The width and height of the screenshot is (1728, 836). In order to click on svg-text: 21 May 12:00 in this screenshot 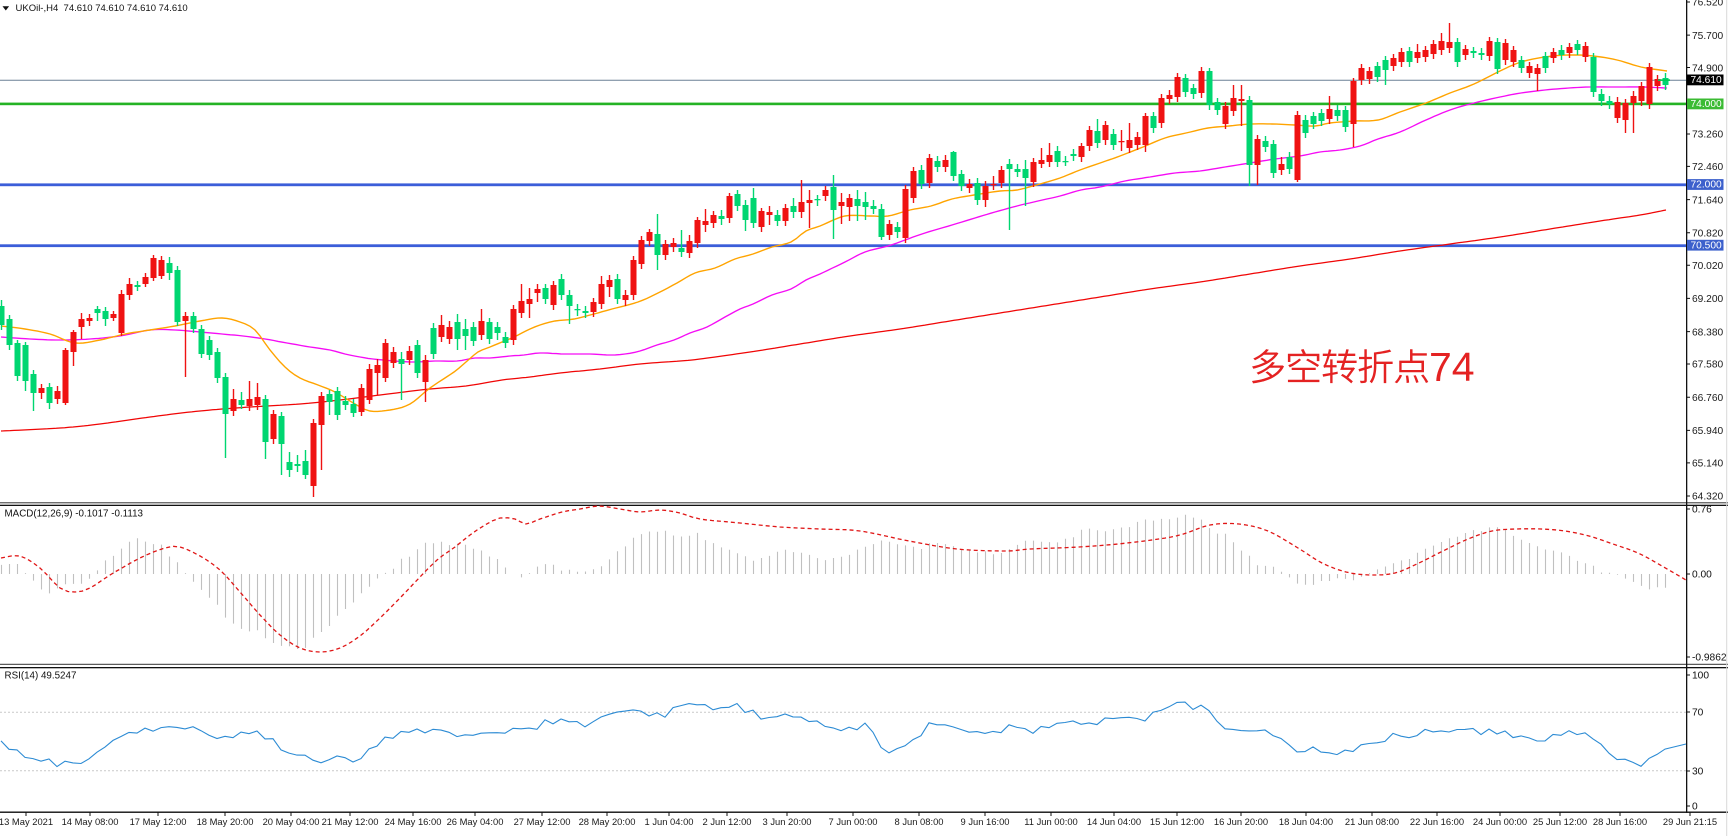, I will do `click(350, 821)`.